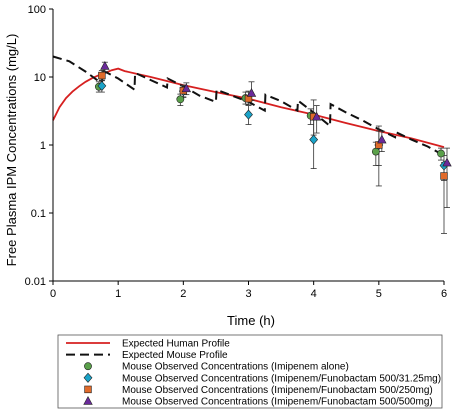  What do you see at coordinates (444, 294) in the screenshot?
I see `x-tick-label: 6` at bounding box center [444, 294].